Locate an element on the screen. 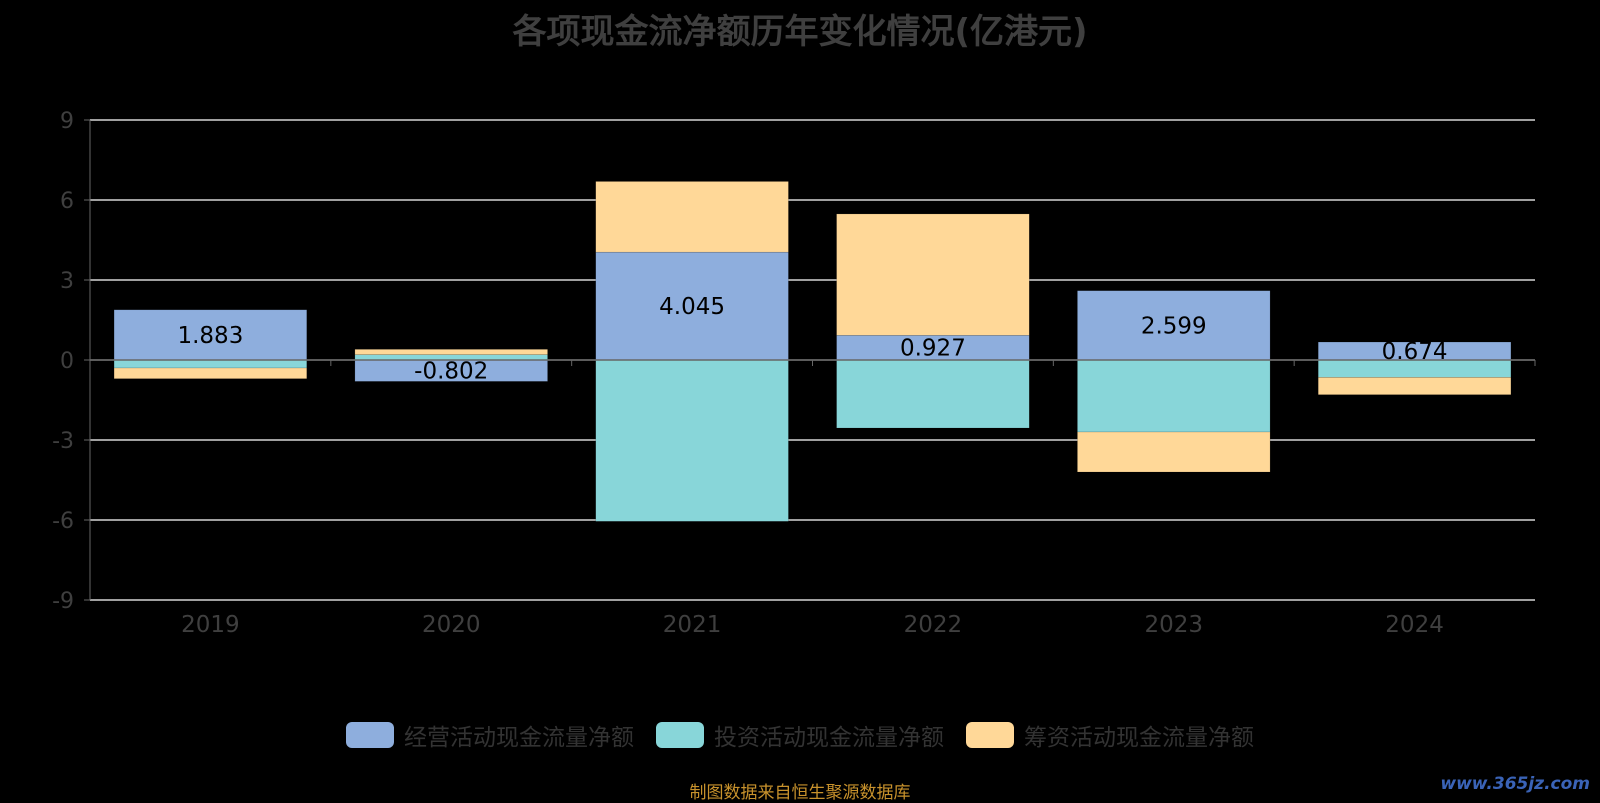 This screenshot has width=1600, height=803. label-layer: 1.883 -0.802 4.045 0.927 2.599 0.674 is located at coordinates (812, 339).